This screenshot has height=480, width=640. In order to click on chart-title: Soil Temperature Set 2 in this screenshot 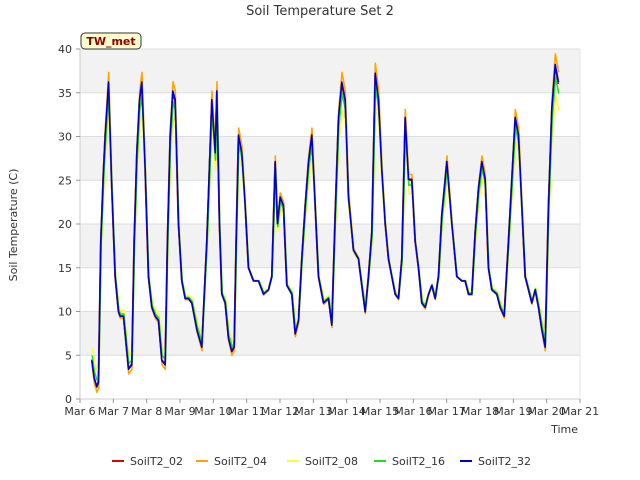, I will do `click(320, 11)`.